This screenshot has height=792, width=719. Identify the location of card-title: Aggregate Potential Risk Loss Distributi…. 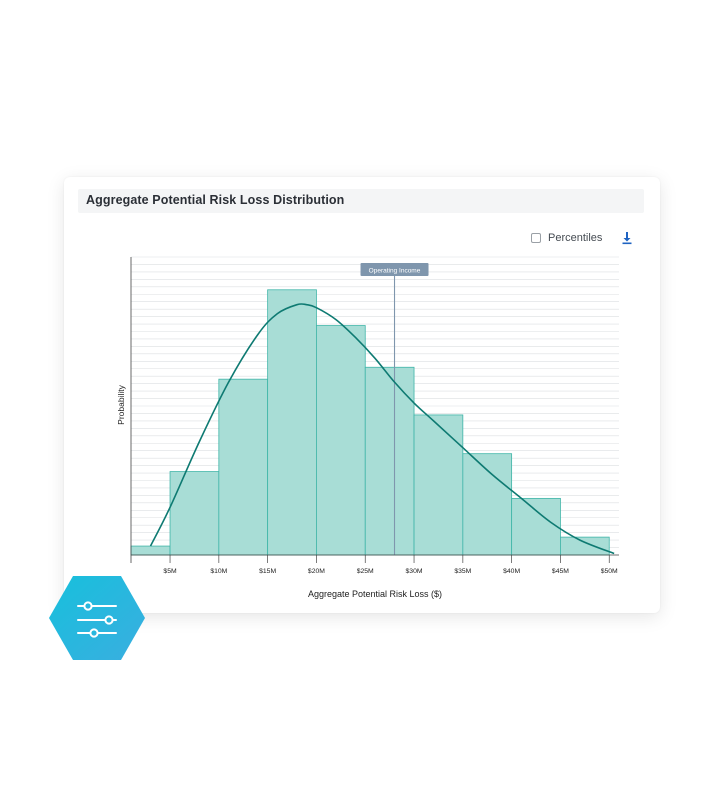
(215, 200).